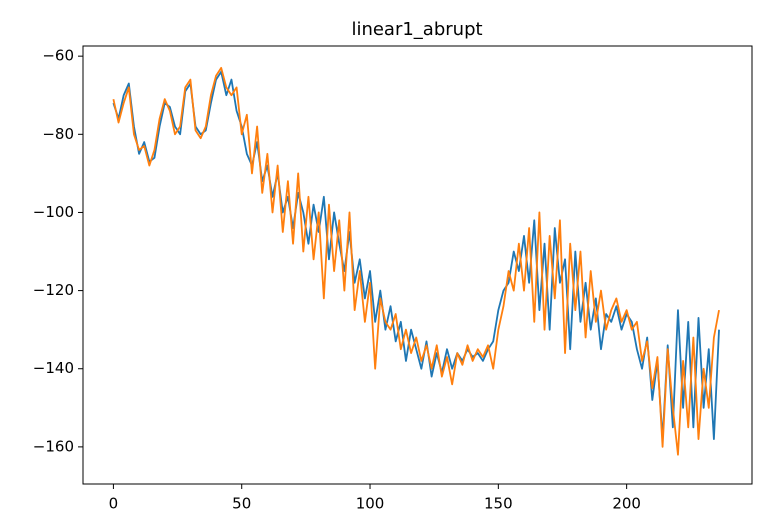 Image resolution: width=774 pixels, height=526 pixels. What do you see at coordinates (53, 368) in the screenshot?
I see `y-tick-label: −140` at bounding box center [53, 368].